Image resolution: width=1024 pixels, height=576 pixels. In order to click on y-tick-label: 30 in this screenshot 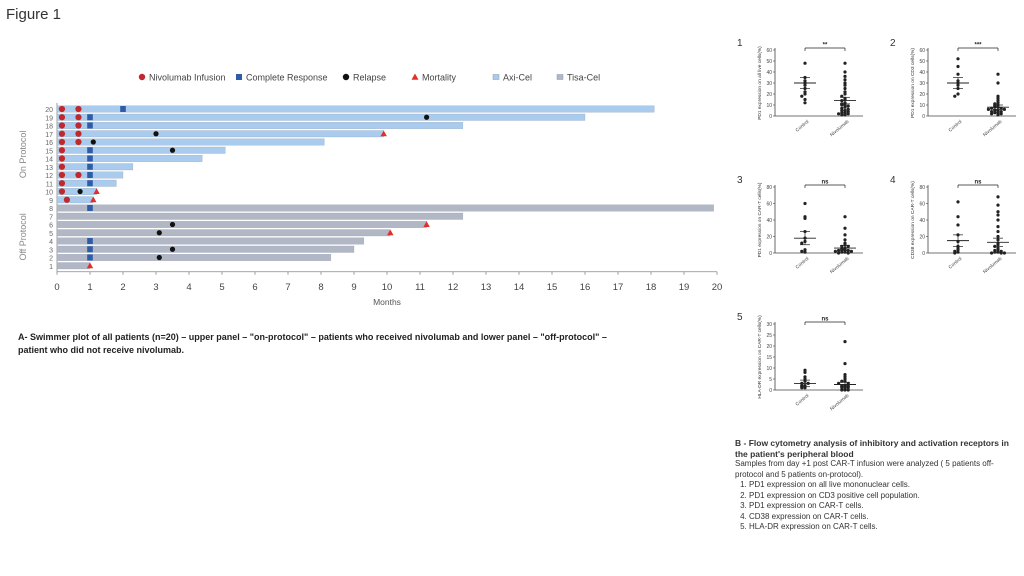, I will do `click(769, 84)`.